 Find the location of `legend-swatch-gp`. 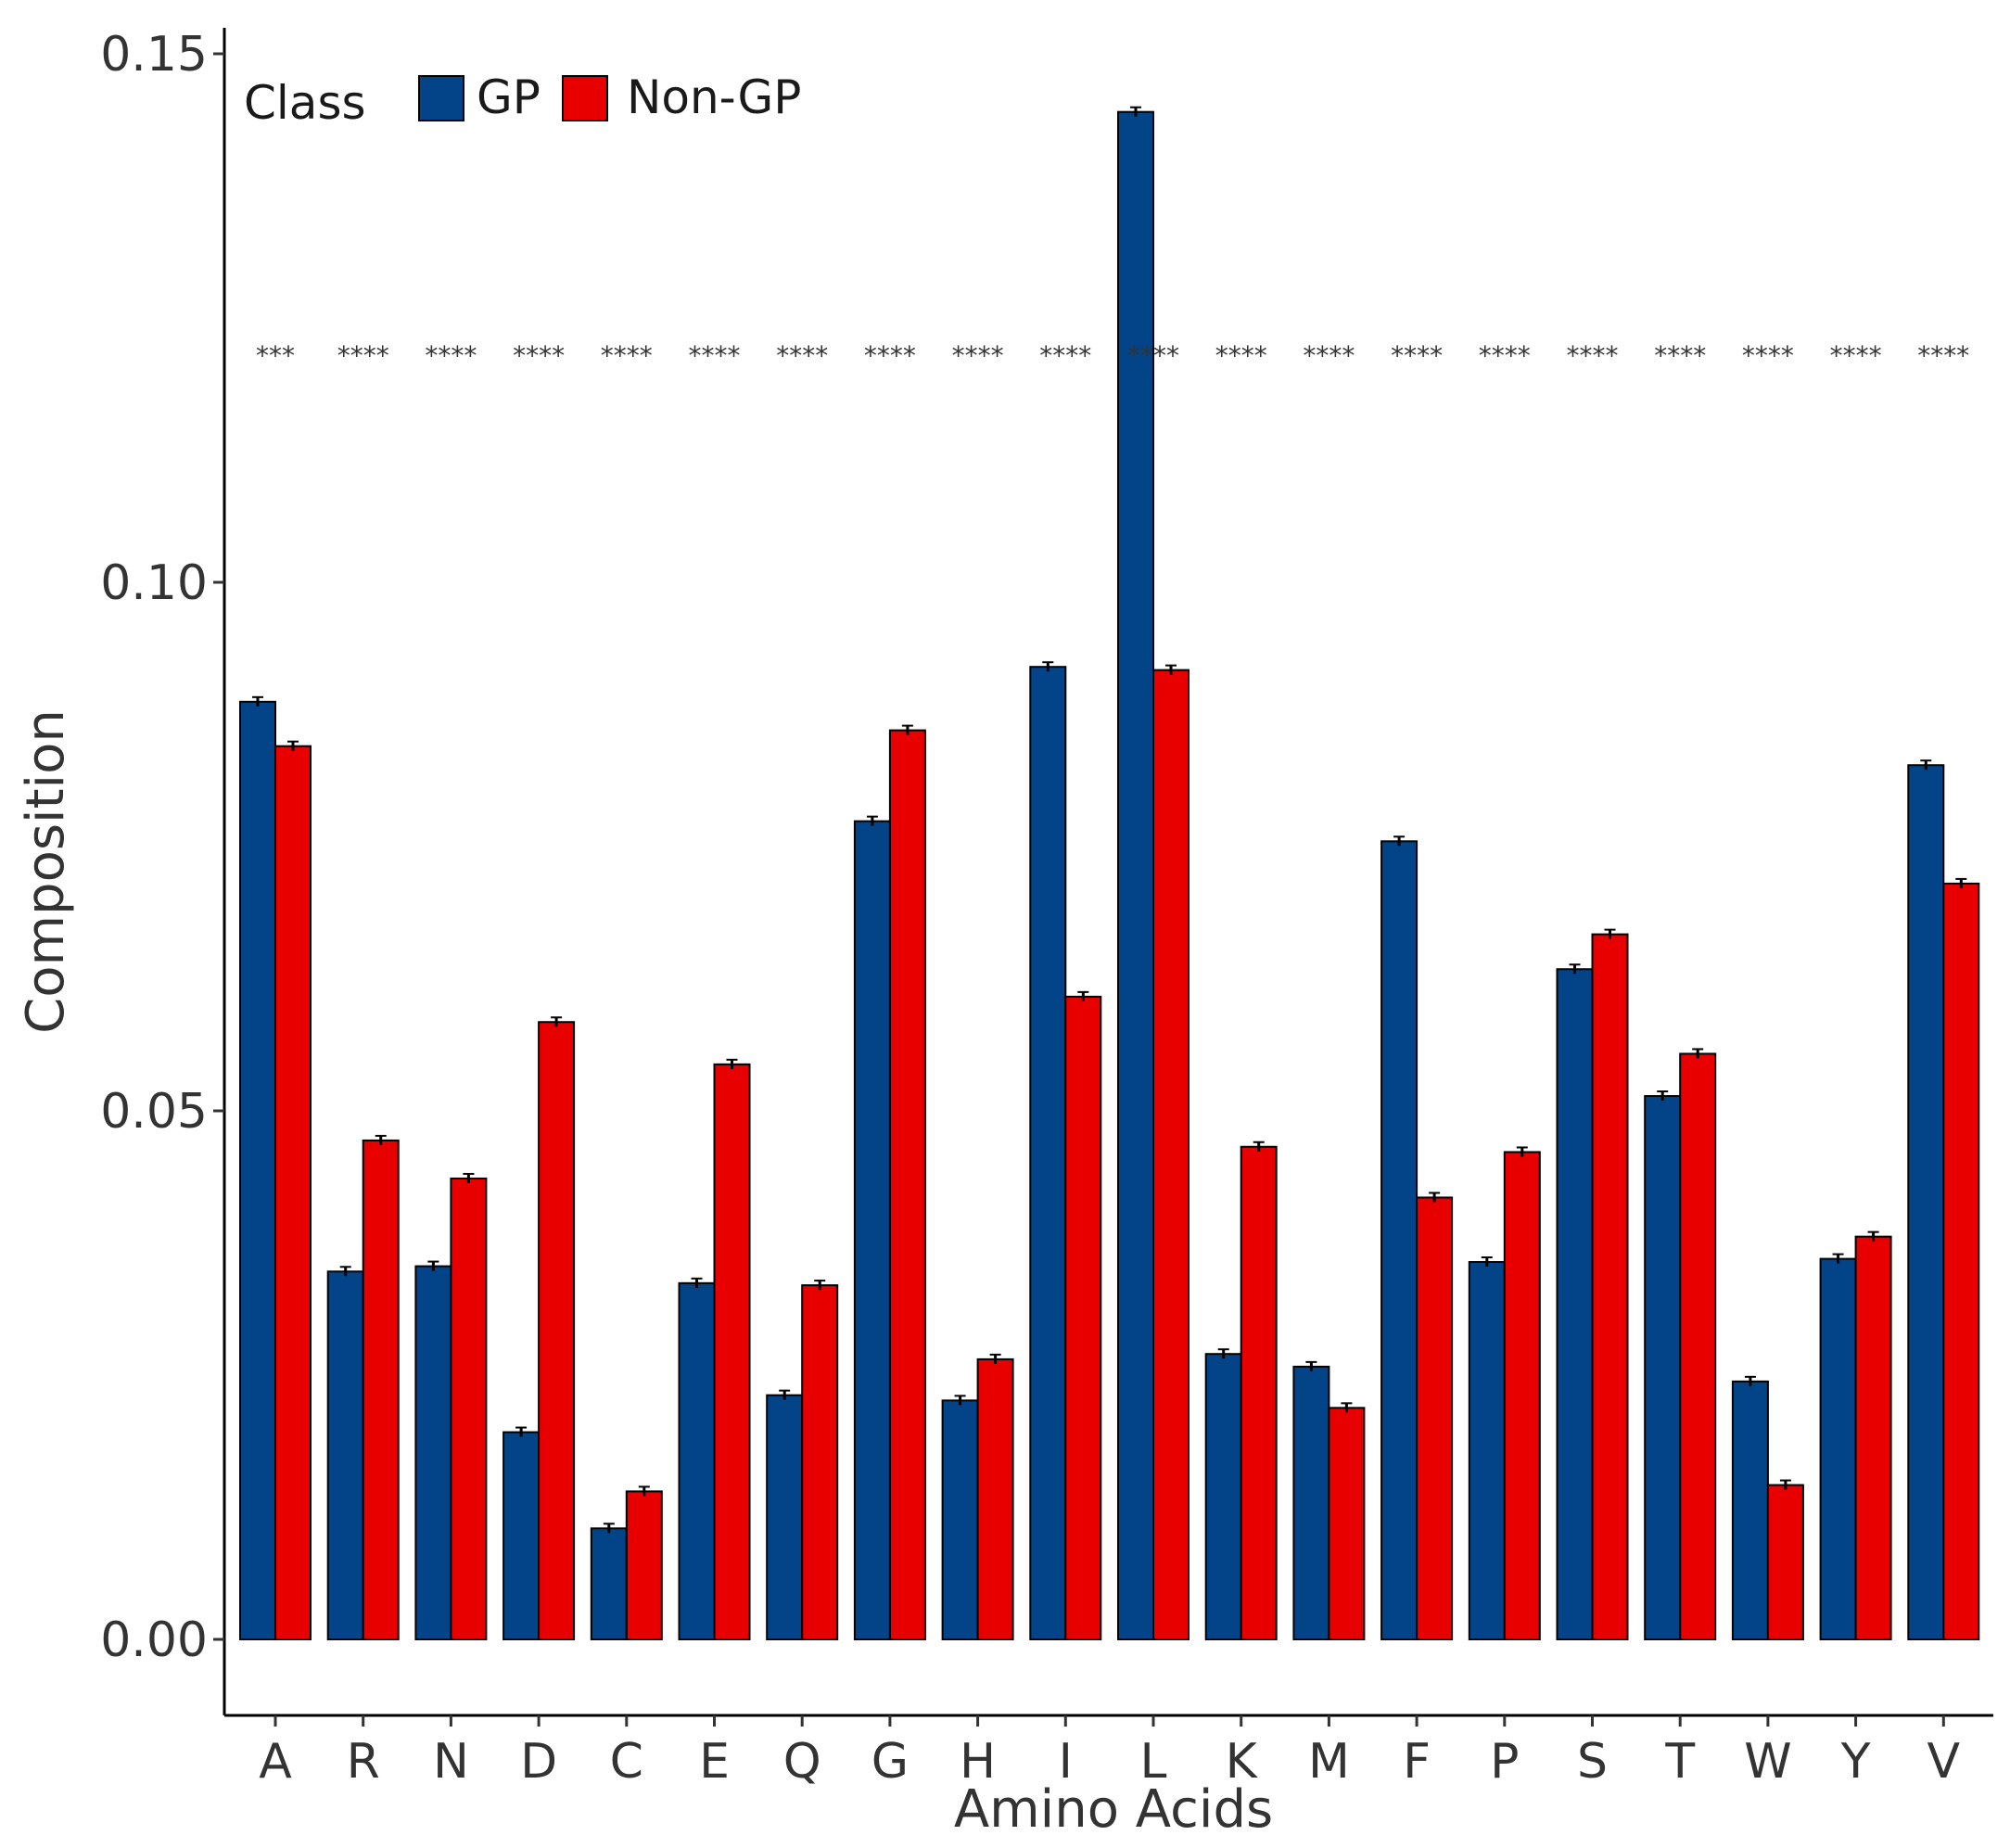

legend-swatch-gp is located at coordinates (441, 98).